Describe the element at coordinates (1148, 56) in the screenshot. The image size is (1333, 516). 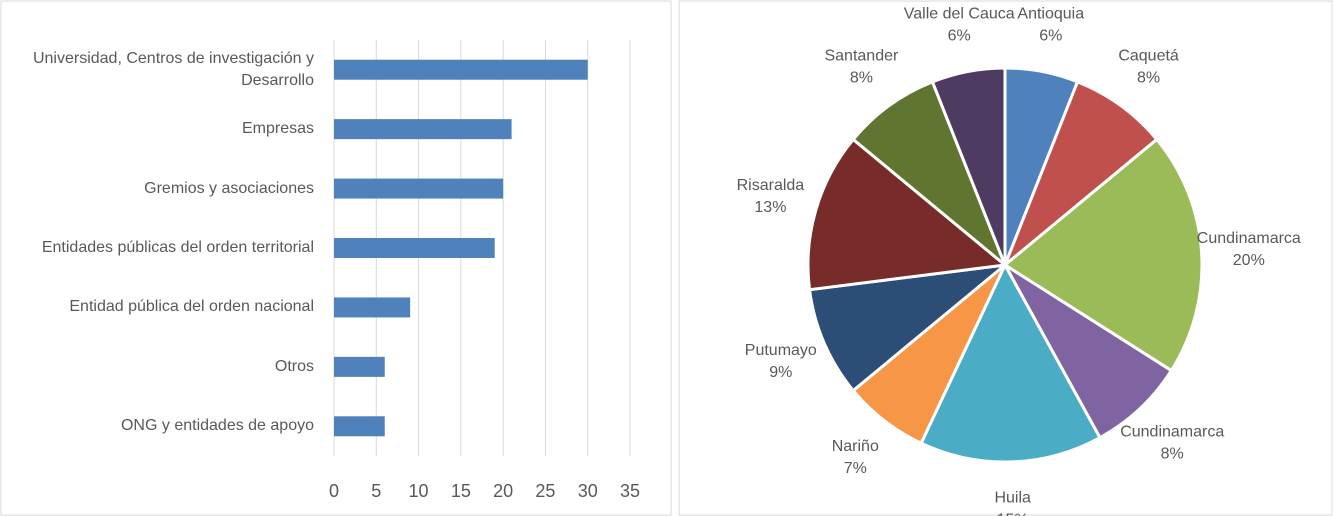
I see `slice-label: Caquetá` at that location.